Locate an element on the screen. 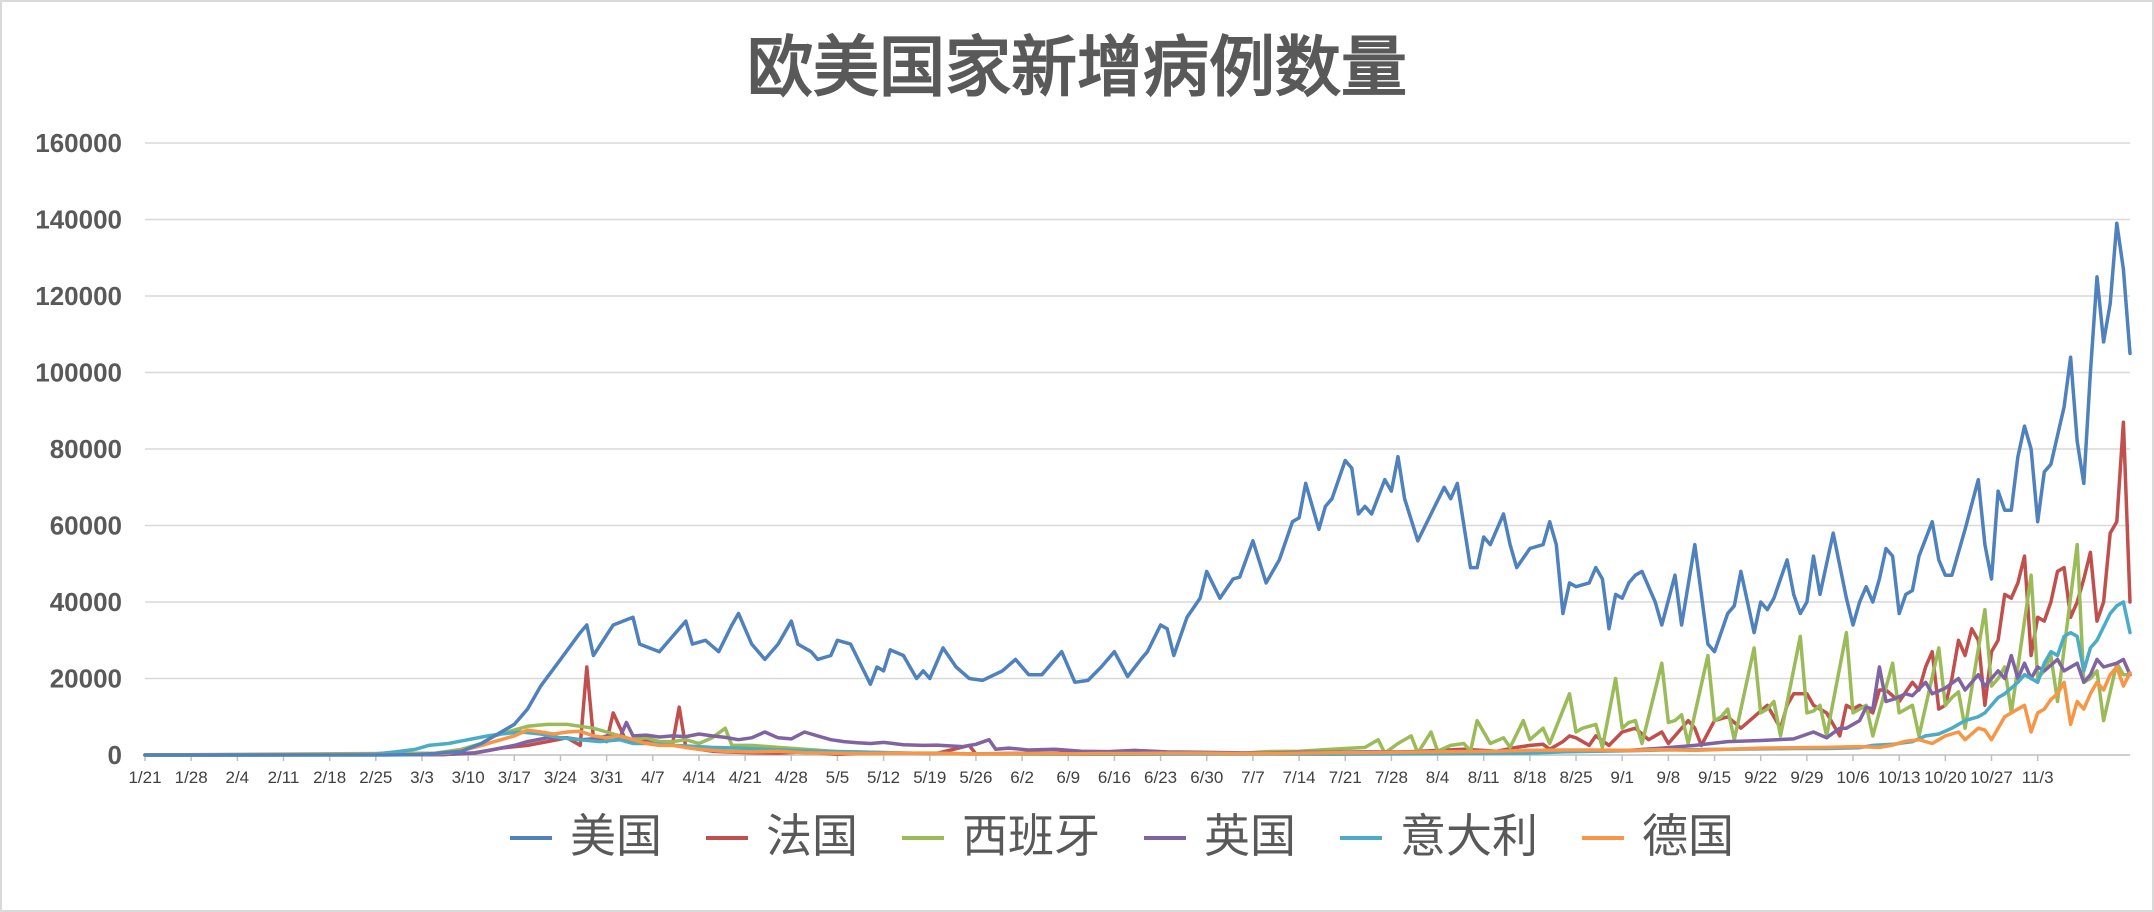  x-tick-label: 10/13 is located at coordinates (1899, 777).